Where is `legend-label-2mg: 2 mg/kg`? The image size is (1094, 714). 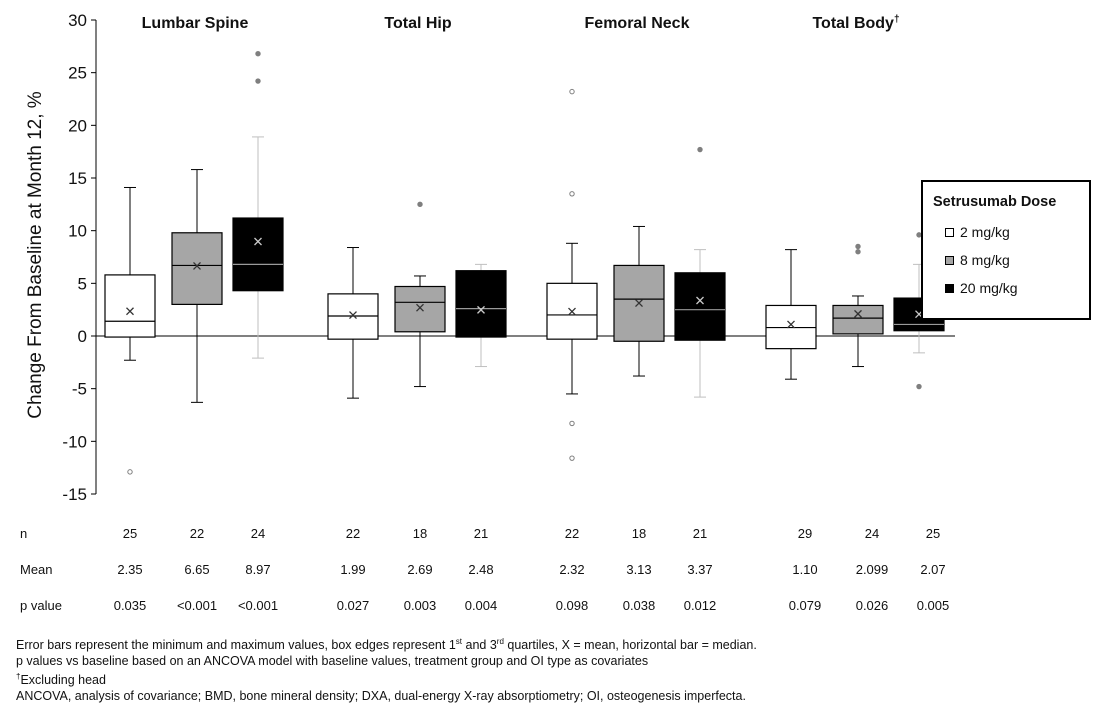
legend-label-2mg: 2 mg/kg is located at coordinates (985, 232).